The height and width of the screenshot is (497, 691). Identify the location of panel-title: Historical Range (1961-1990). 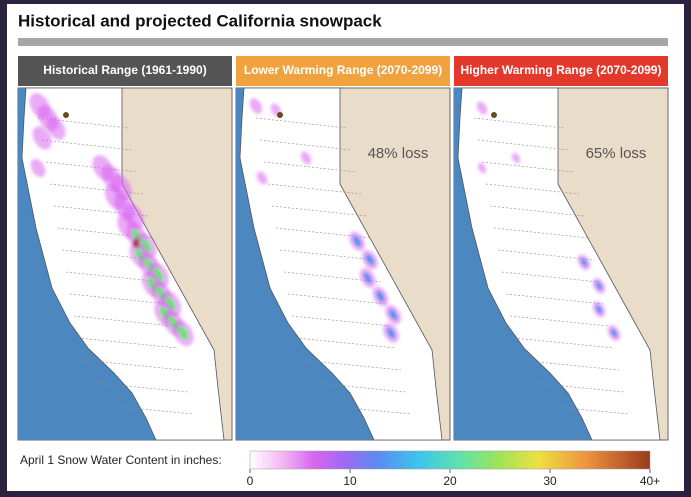
(124, 70).